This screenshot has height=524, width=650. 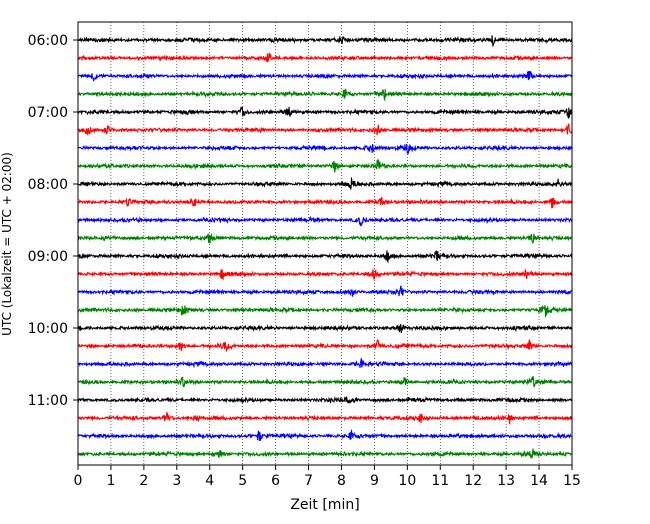 I want to click on x-tick-label: 10, so click(x=407, y=481).